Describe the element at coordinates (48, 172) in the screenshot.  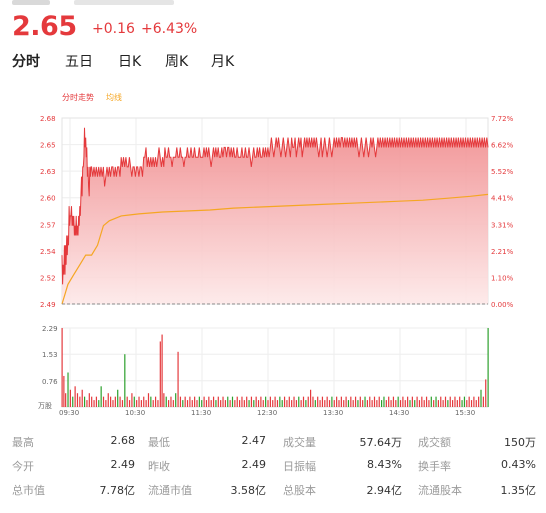
I see `price-tick-label: 2.63` at that location.